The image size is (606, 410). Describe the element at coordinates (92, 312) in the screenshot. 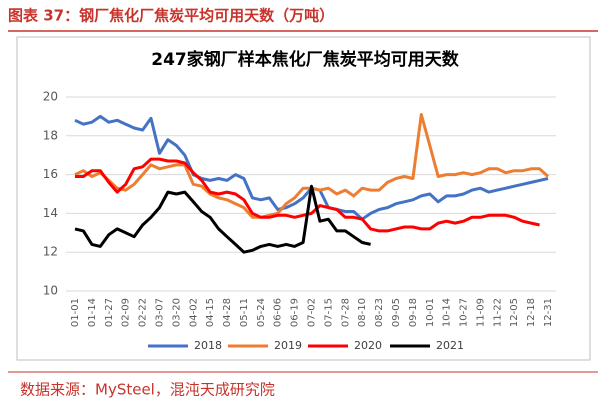

I see `x-tick-label: 01-14` at that location.